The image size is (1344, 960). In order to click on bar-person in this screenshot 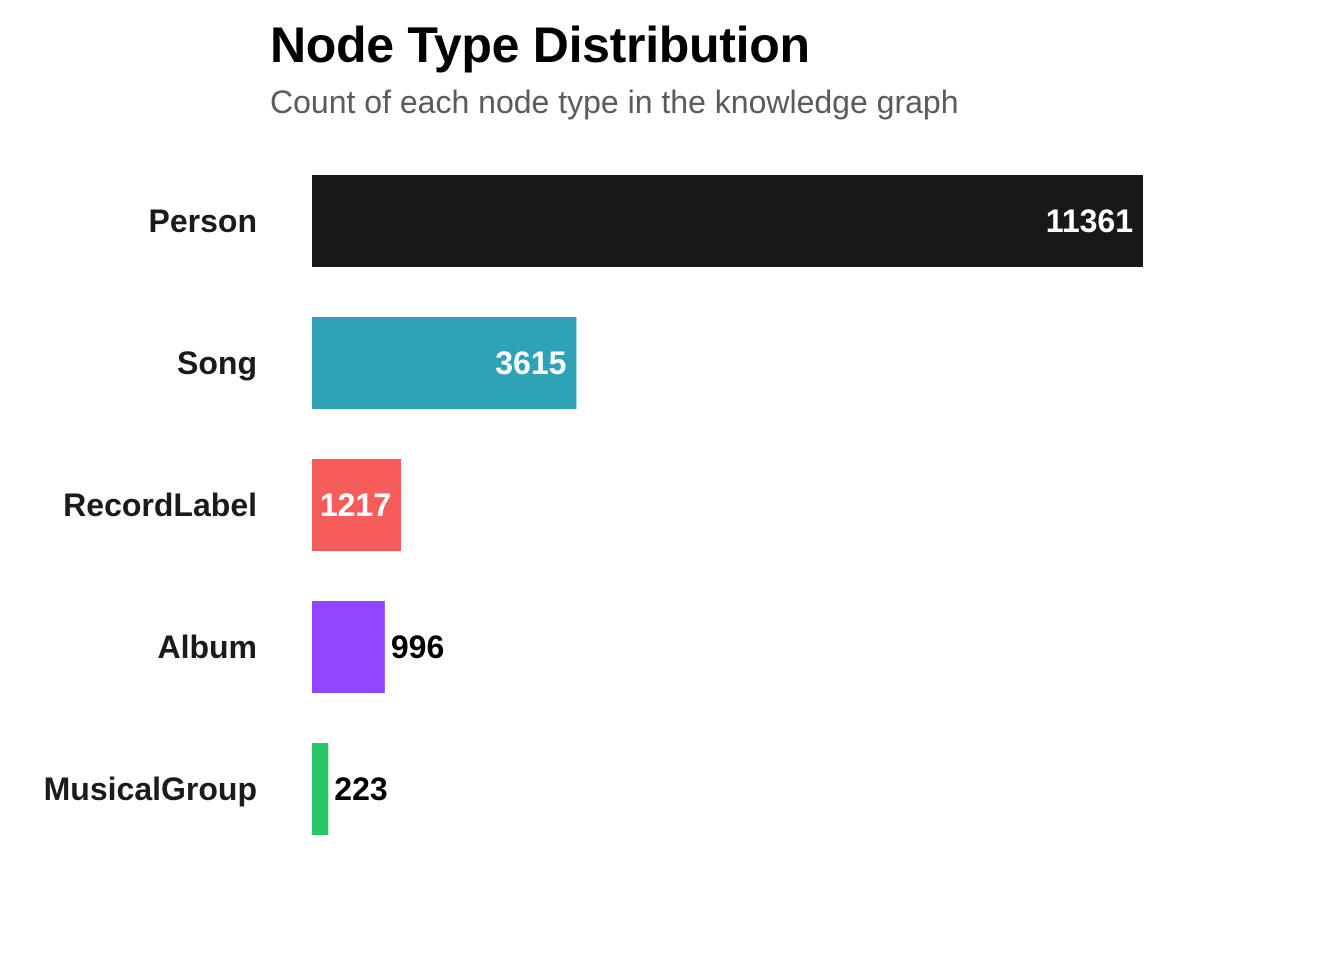, I will do `click(727, 221)`.